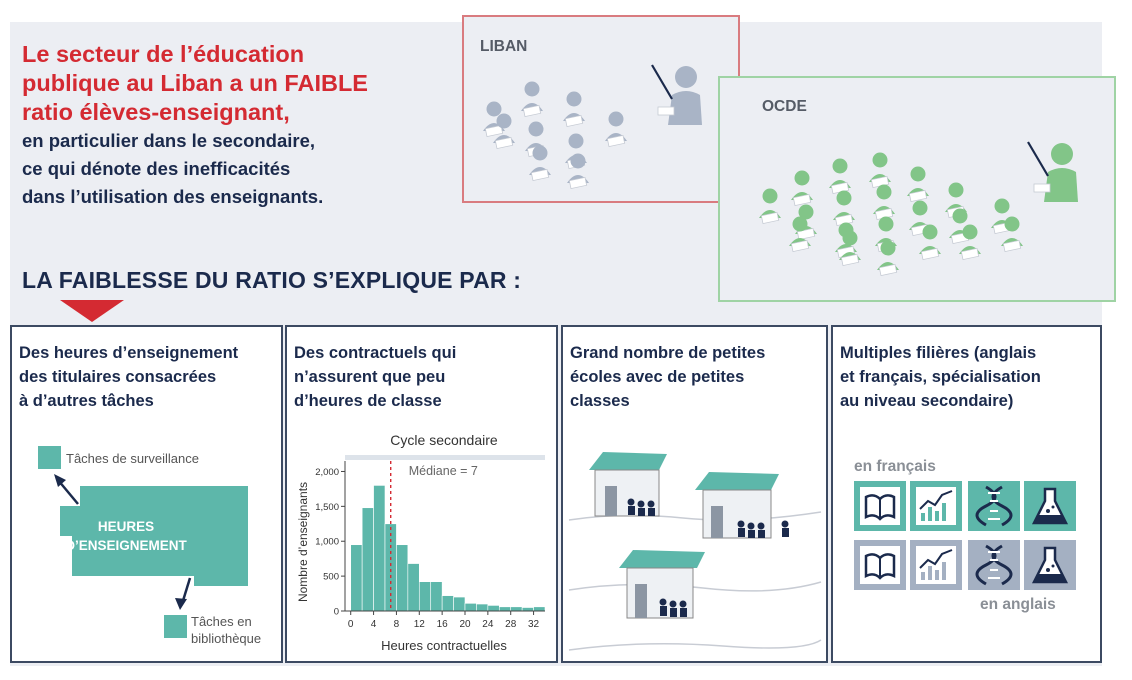 Image resolution: width=1132 pixels, height=680 pixels. I want to click on panel-title-line: et français, spécialisation, so click(940, 377).